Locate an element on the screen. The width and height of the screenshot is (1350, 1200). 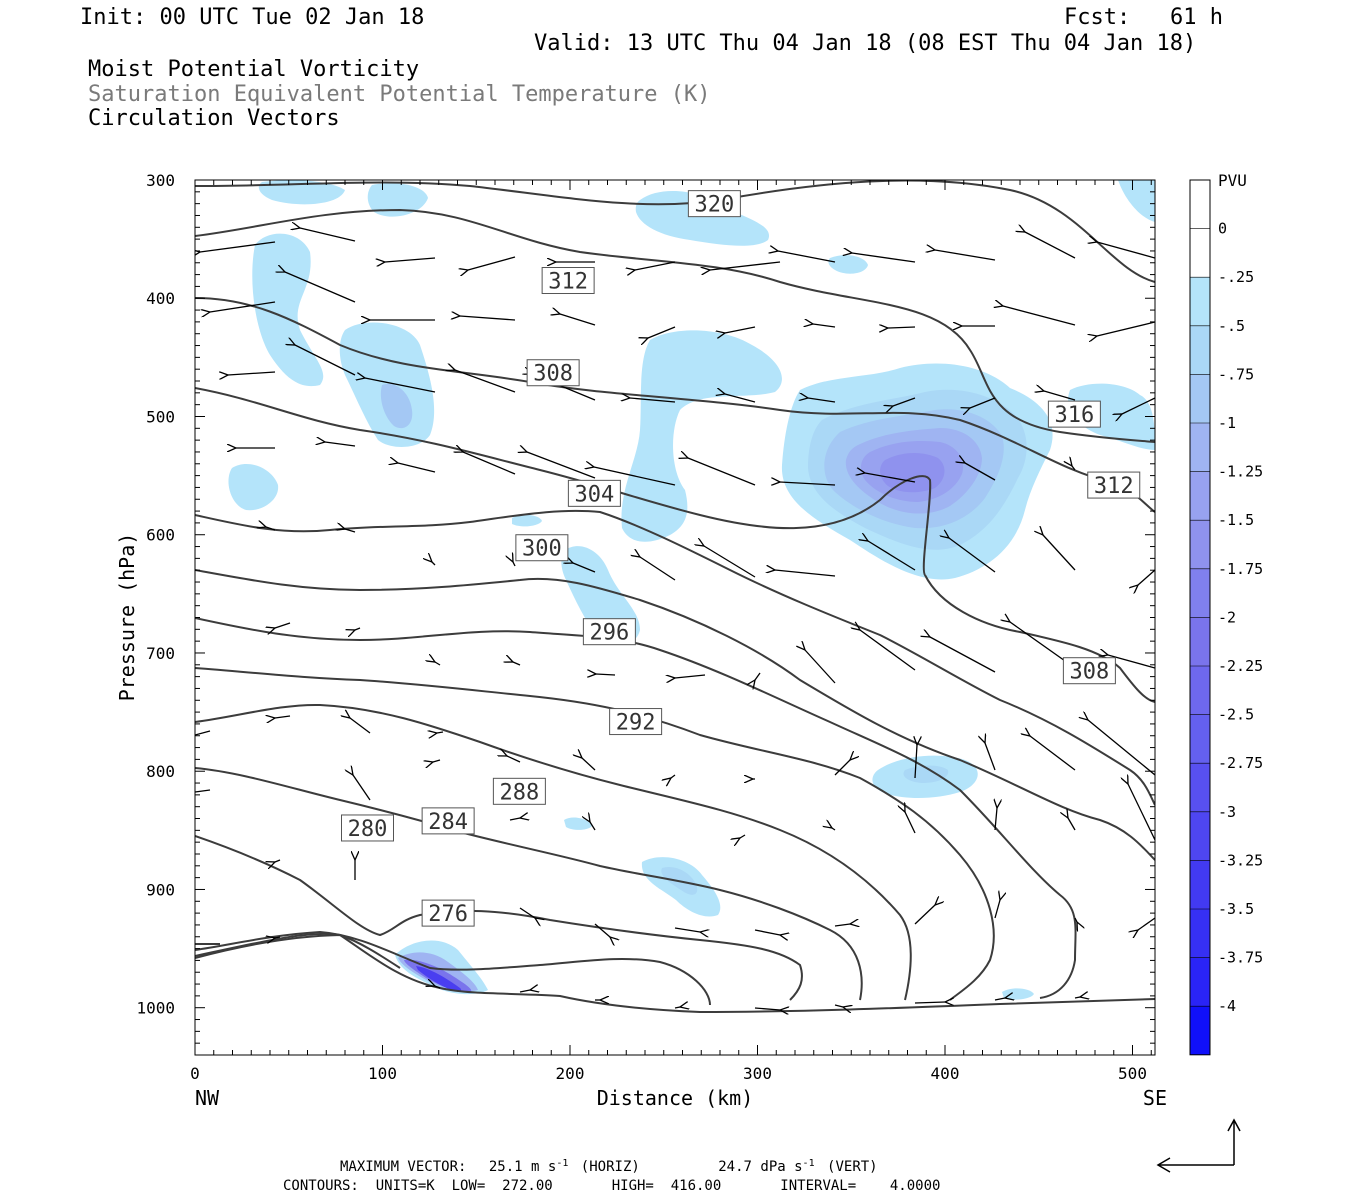
y-tick-label: 300 is located at coordinates (160, 180).